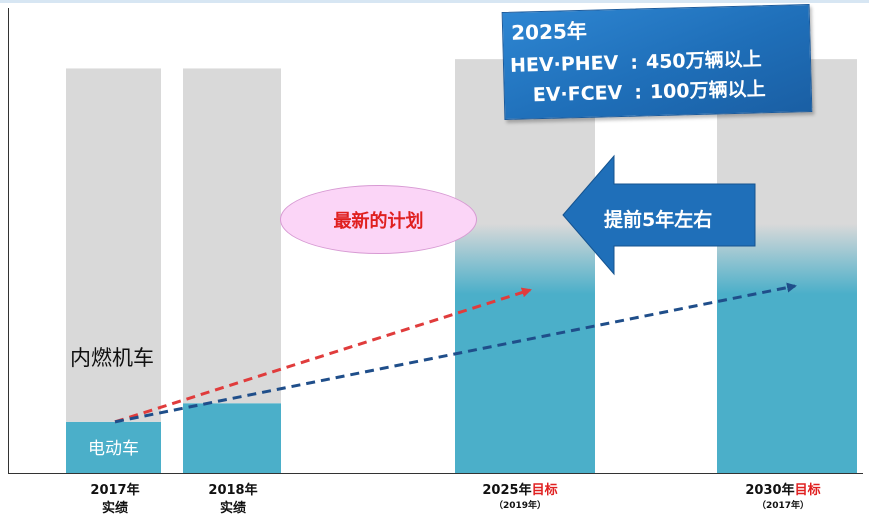 This screenshot has height=521, width=869. Describe the element at coordinates (435, 473) in the screenshot. I see `x-axis-line` at that location.